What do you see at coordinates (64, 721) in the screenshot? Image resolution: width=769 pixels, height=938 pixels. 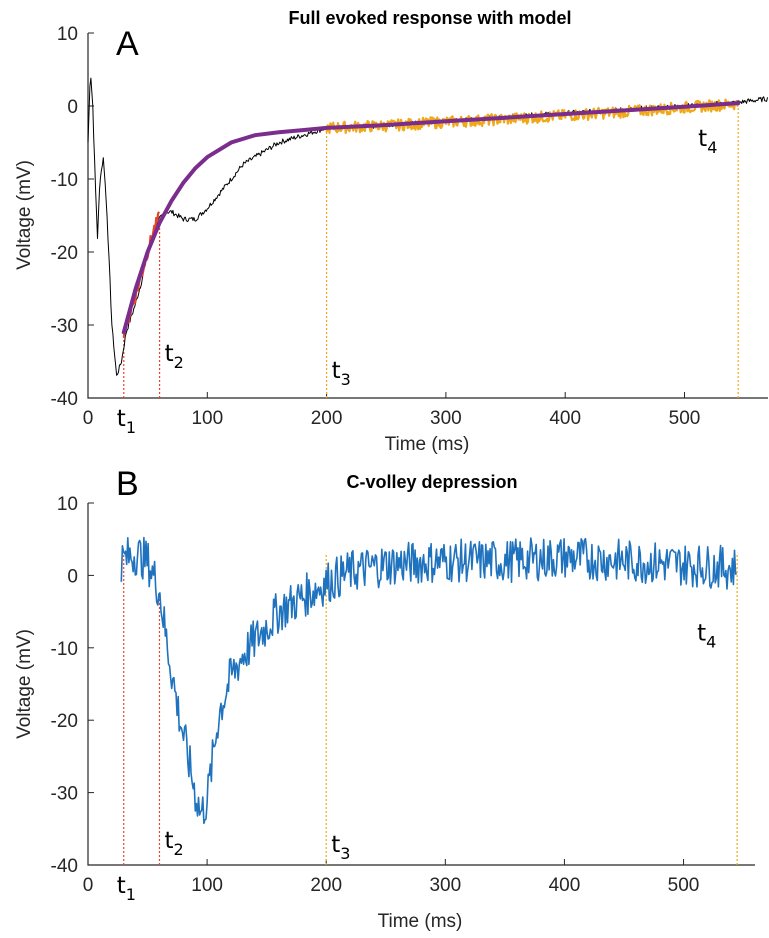 I see `panel-b-ytick-label: -20` at bounding box center [64, 721].